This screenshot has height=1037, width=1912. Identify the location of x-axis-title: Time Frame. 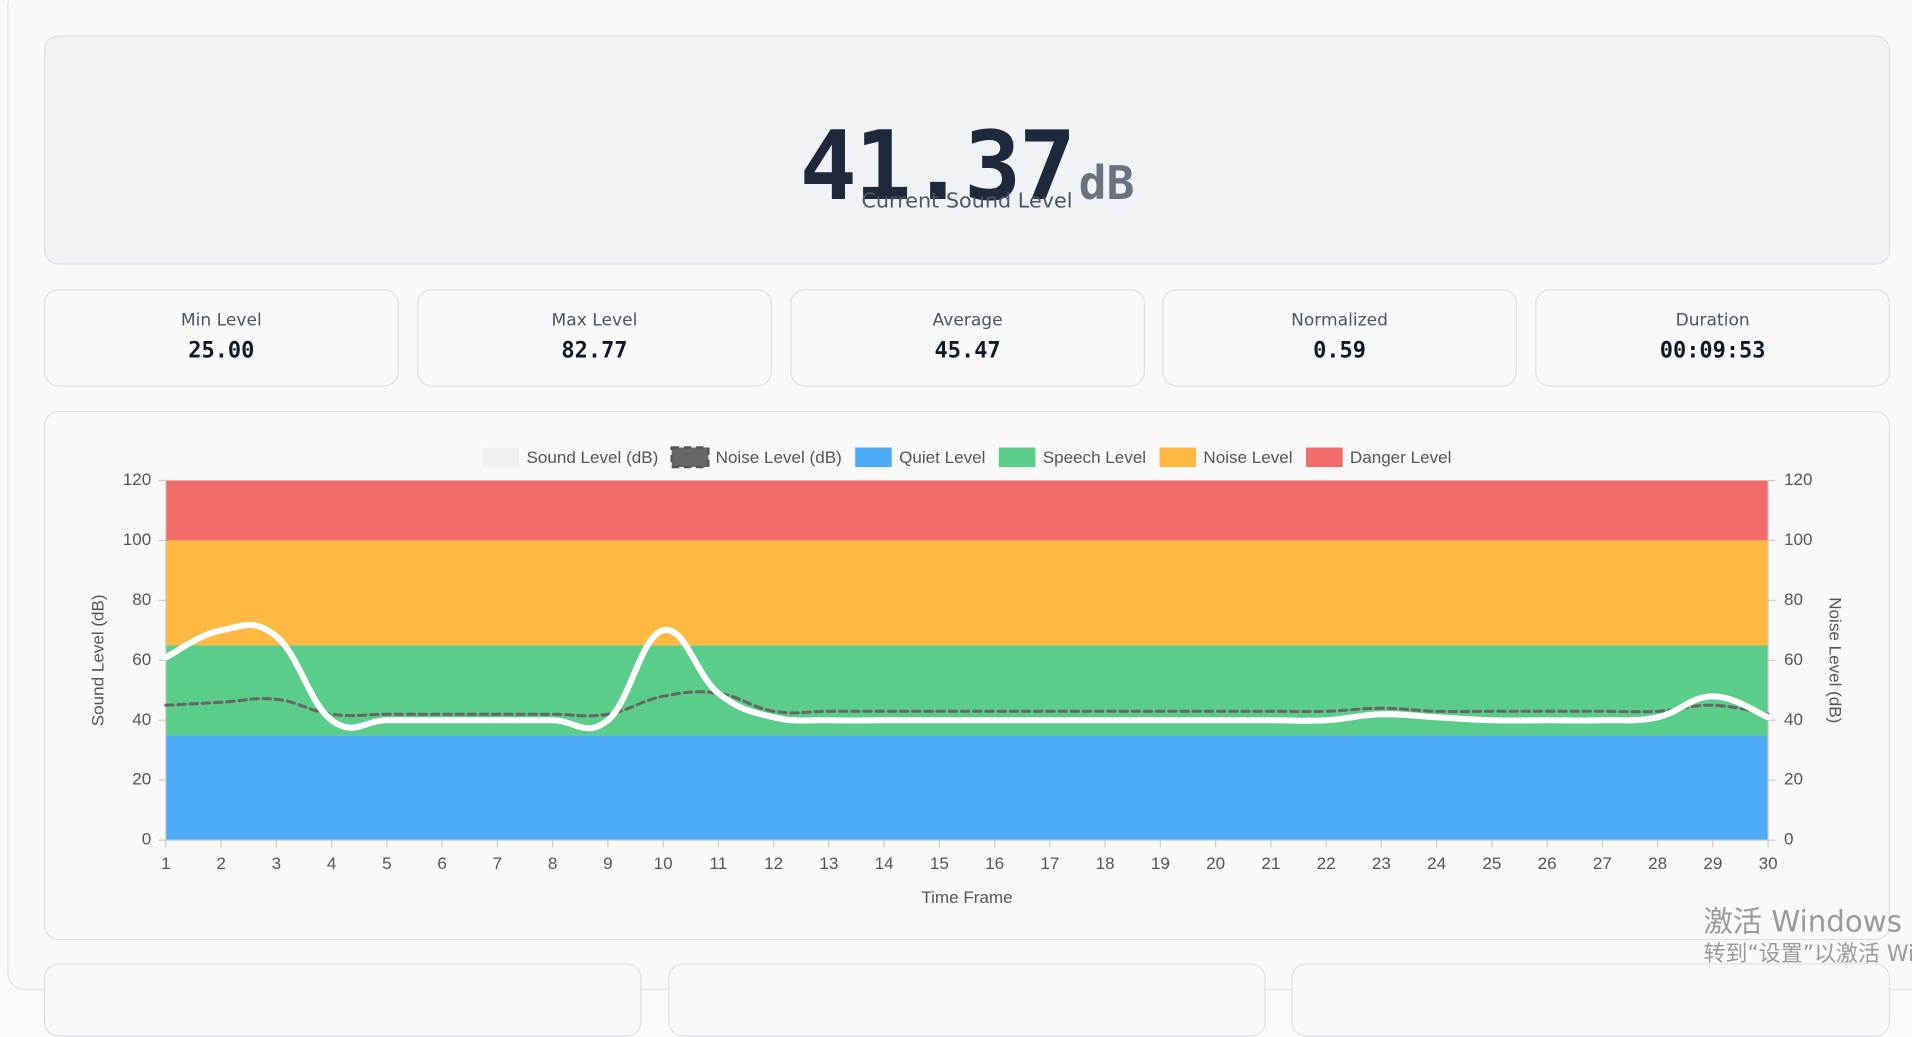
(966, 897).